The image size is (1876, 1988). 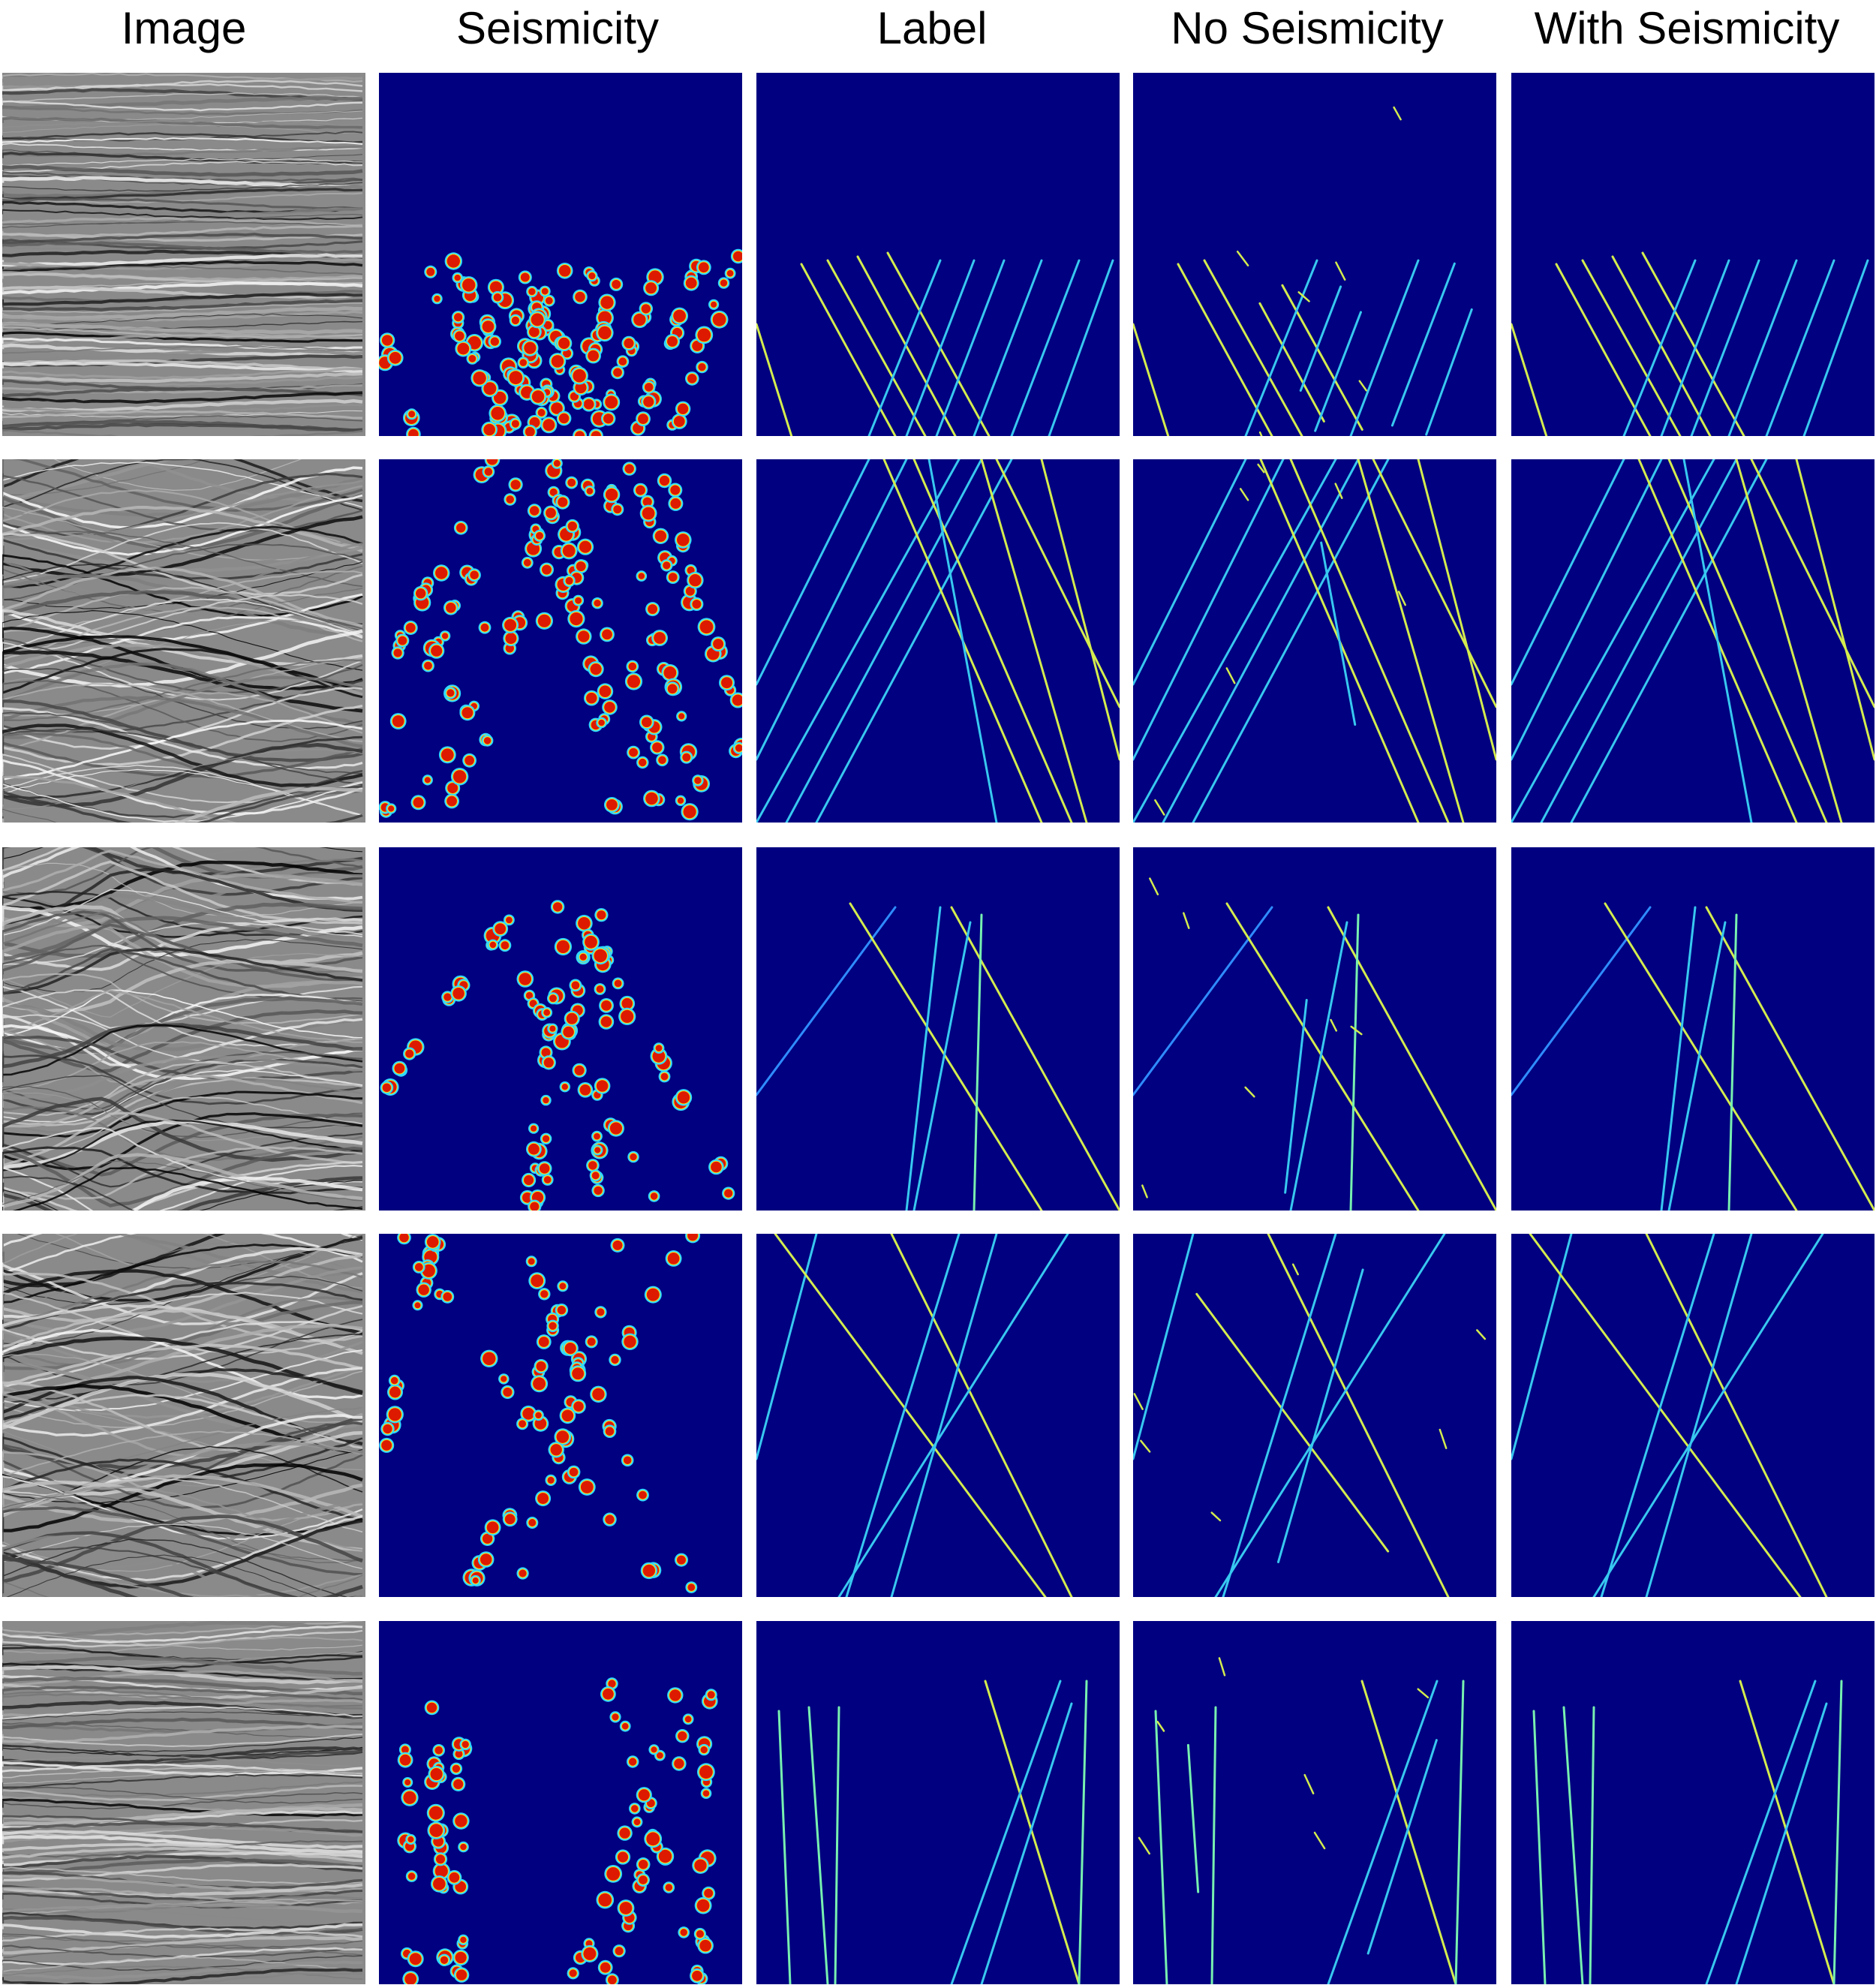 I want to click on column-header-no-seismicity: No Seismicity, so click(x=1307, y=28).